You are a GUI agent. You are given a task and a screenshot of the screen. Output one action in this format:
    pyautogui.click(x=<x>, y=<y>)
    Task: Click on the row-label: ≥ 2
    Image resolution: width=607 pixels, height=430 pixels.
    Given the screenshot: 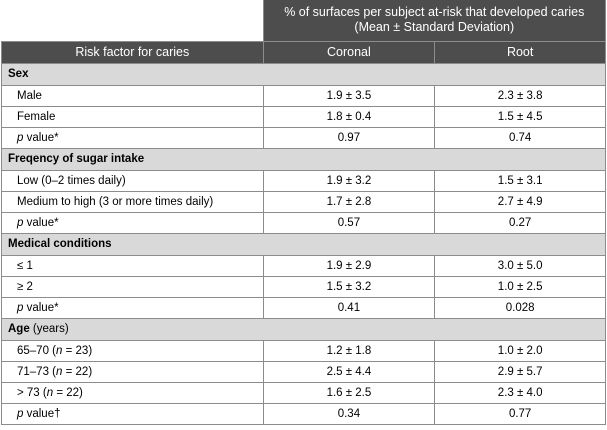 What is the action you would take?
    pyautogui.click(x=132, y=286)
    